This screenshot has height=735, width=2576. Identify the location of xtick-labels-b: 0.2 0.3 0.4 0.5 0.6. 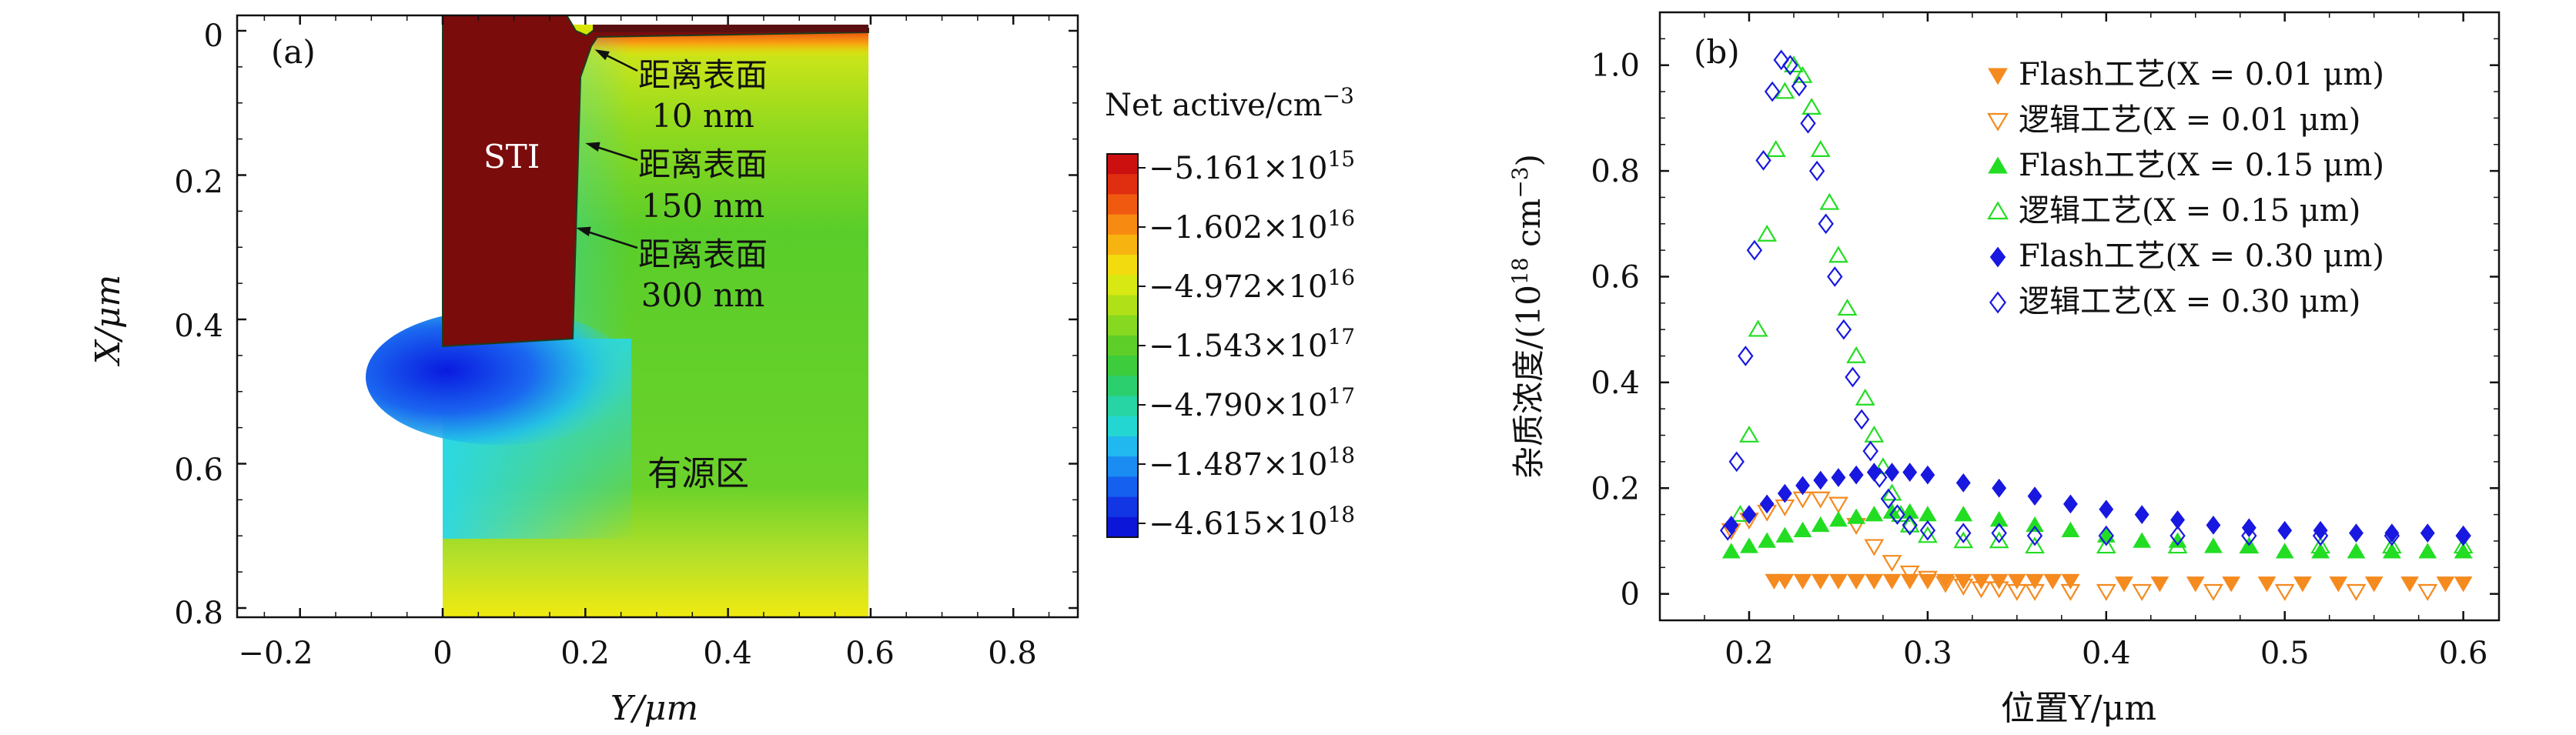
(2106, 653).